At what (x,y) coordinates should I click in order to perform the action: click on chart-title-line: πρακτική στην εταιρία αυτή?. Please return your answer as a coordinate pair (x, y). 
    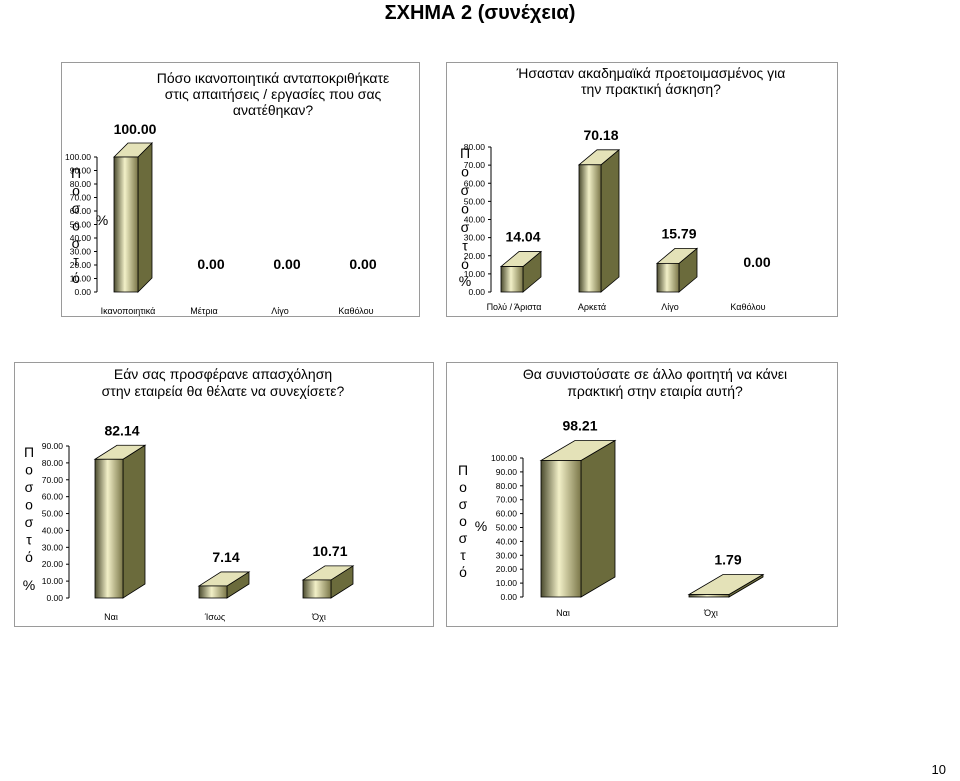
    Looking at the image, I should click on (655, 391).